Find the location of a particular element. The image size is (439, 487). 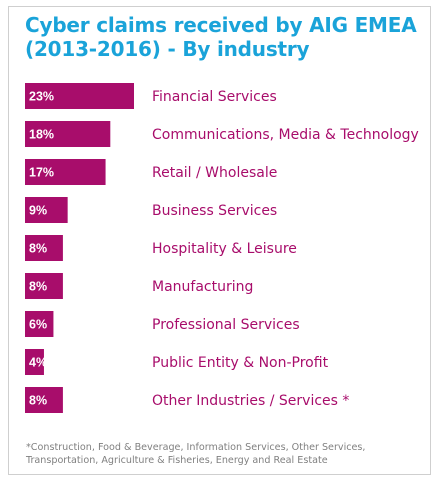

category-label: Retail / Wholesale is located at coordinates (214, 173).